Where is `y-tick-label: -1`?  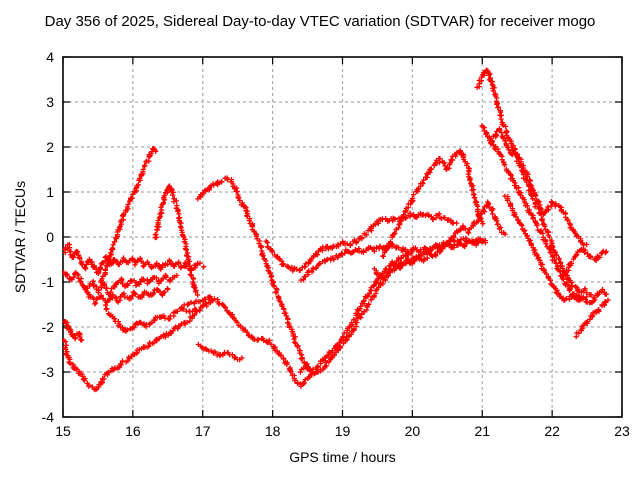
y-tick-label: -1 is located at coordinates (48, 282).